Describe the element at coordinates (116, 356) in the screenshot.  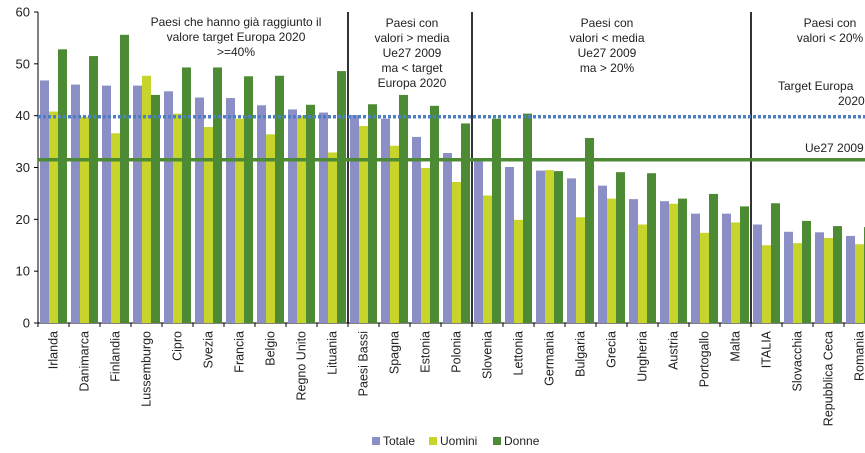
I see `category-label: Finlandia` at that location.